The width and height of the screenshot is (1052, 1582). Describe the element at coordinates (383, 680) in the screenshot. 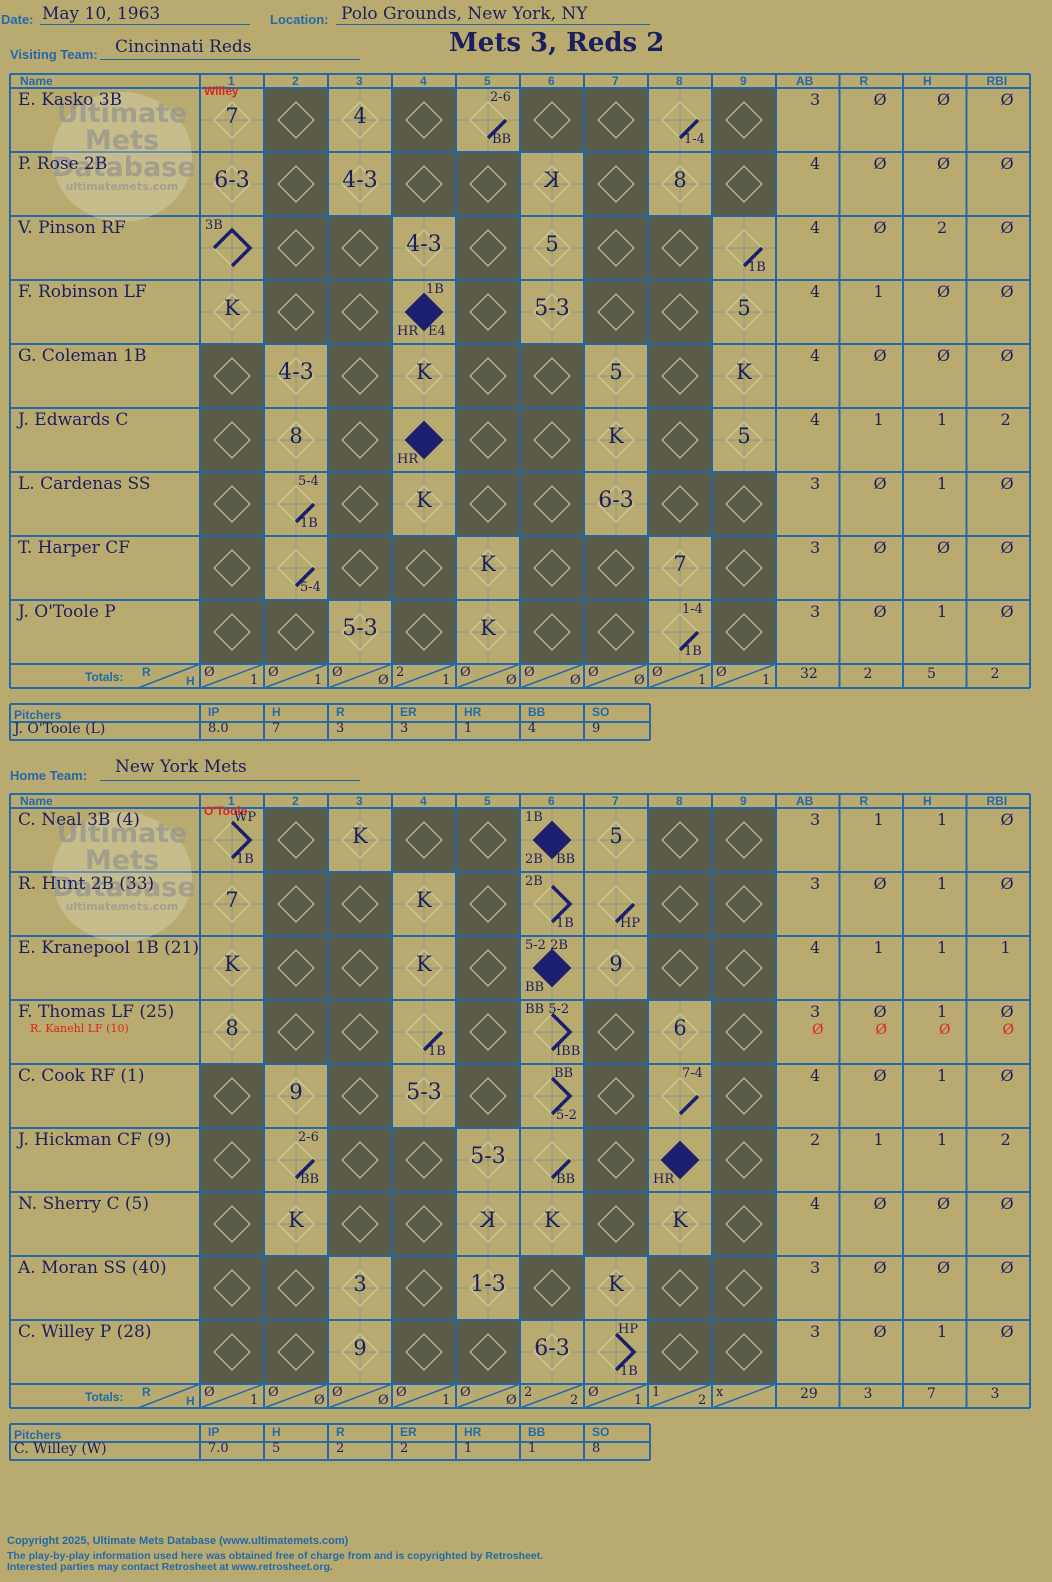

I see `visiting-inning-hits: Ø` at that location.